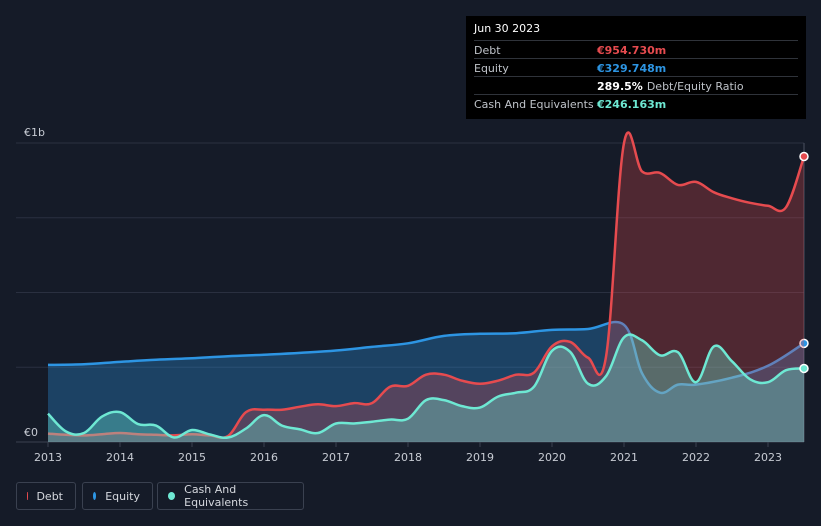 Image resolution: width=821 pixels, height=526 pixels. I want to click on x-tick-label: 2015, so click(192, 457).